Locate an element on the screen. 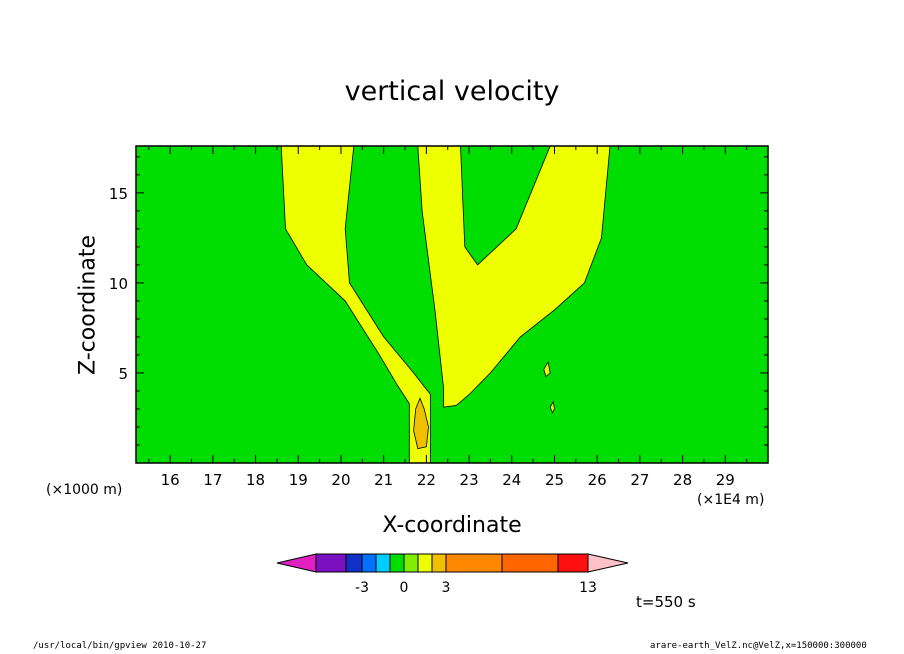 The height and width of the screenshot is (654, 904). x-tick-label: 18 is located at coordinates (255, 480).